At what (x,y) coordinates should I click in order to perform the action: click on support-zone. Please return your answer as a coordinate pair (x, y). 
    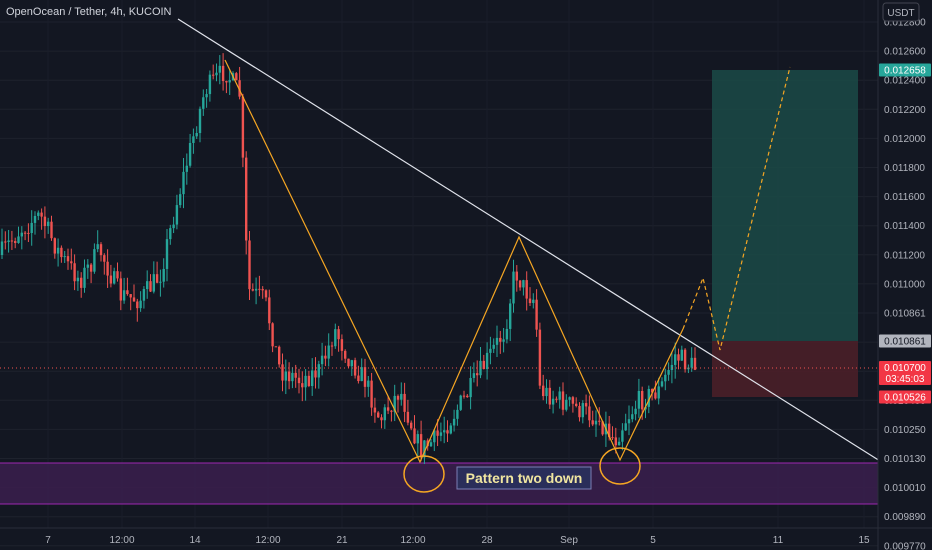
    Looking at the image, I should click on (439, 483).